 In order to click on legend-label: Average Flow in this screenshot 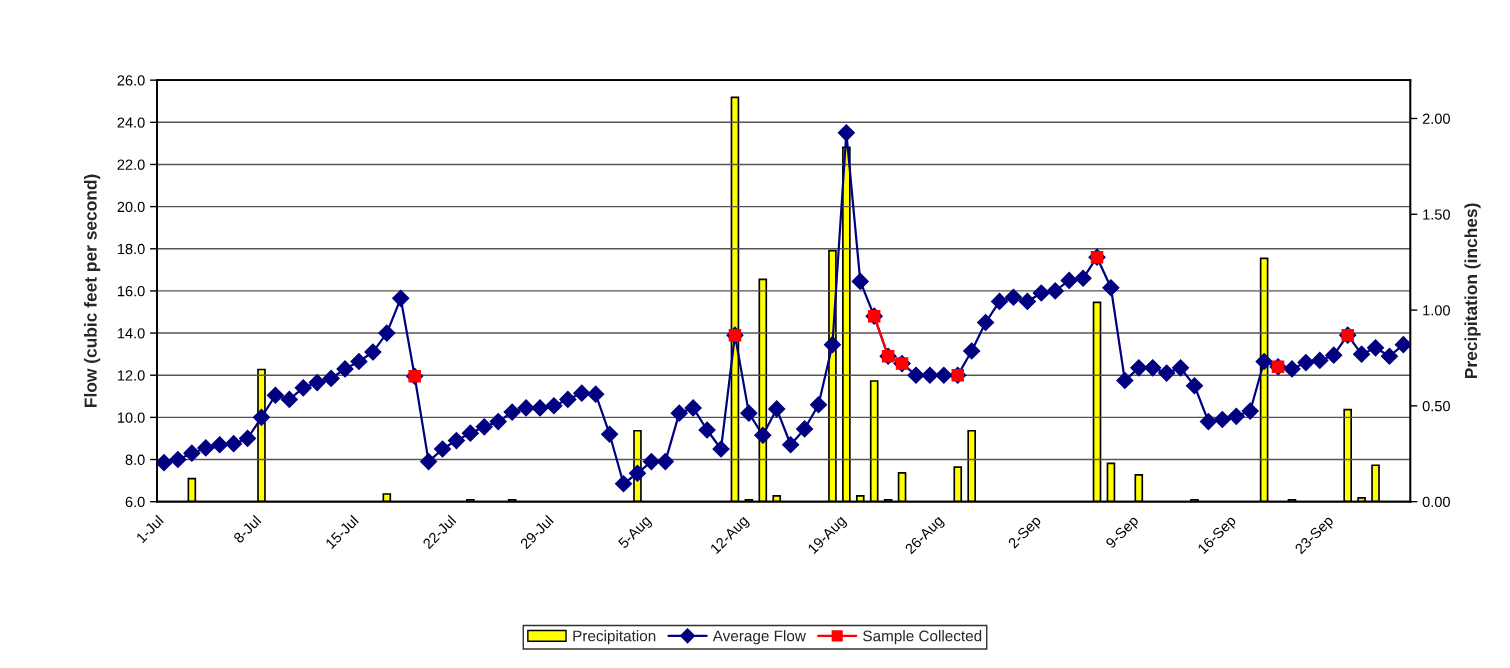, I will do `click(759, 637)`.